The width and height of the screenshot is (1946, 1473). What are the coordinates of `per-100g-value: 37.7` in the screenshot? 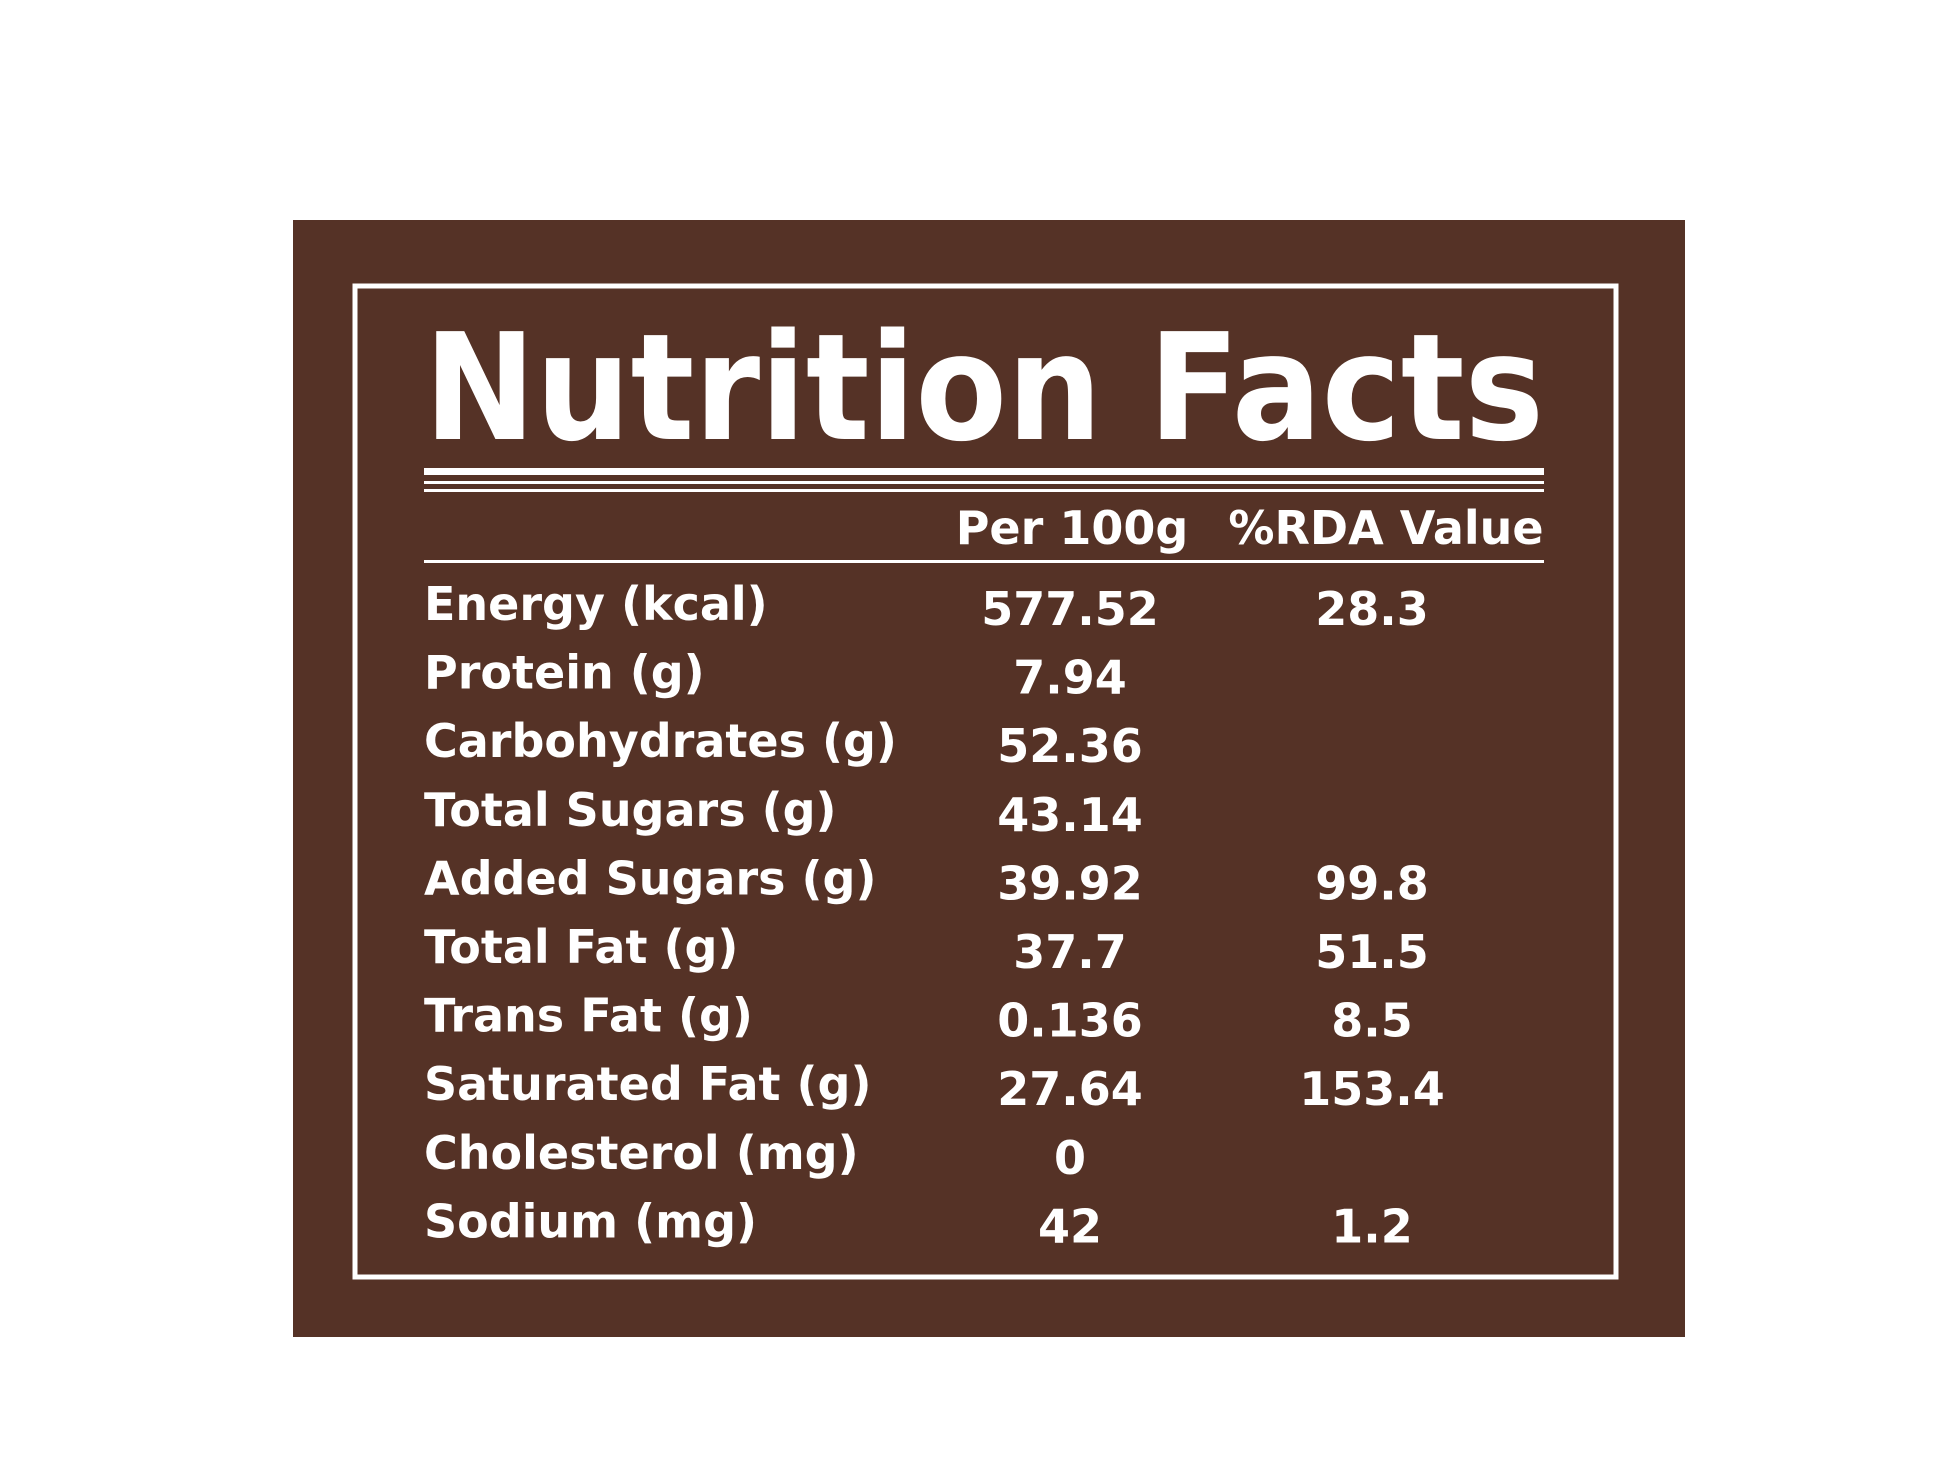 It's located at (1070, 952).